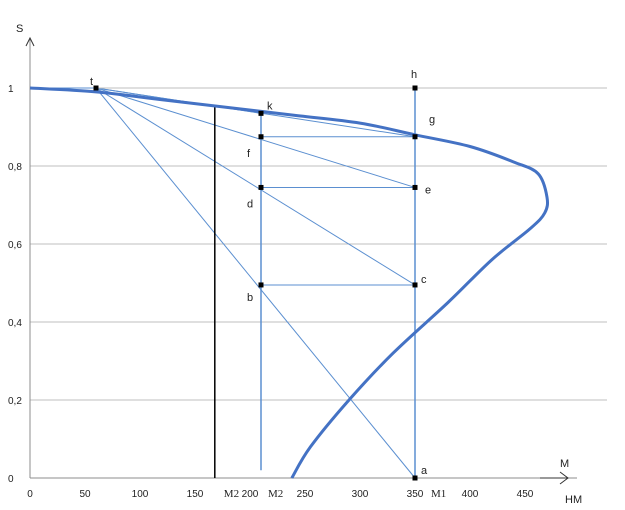  Describe the element at coordinates (261, 285) in the screenshot. I see `point-b` at that location.